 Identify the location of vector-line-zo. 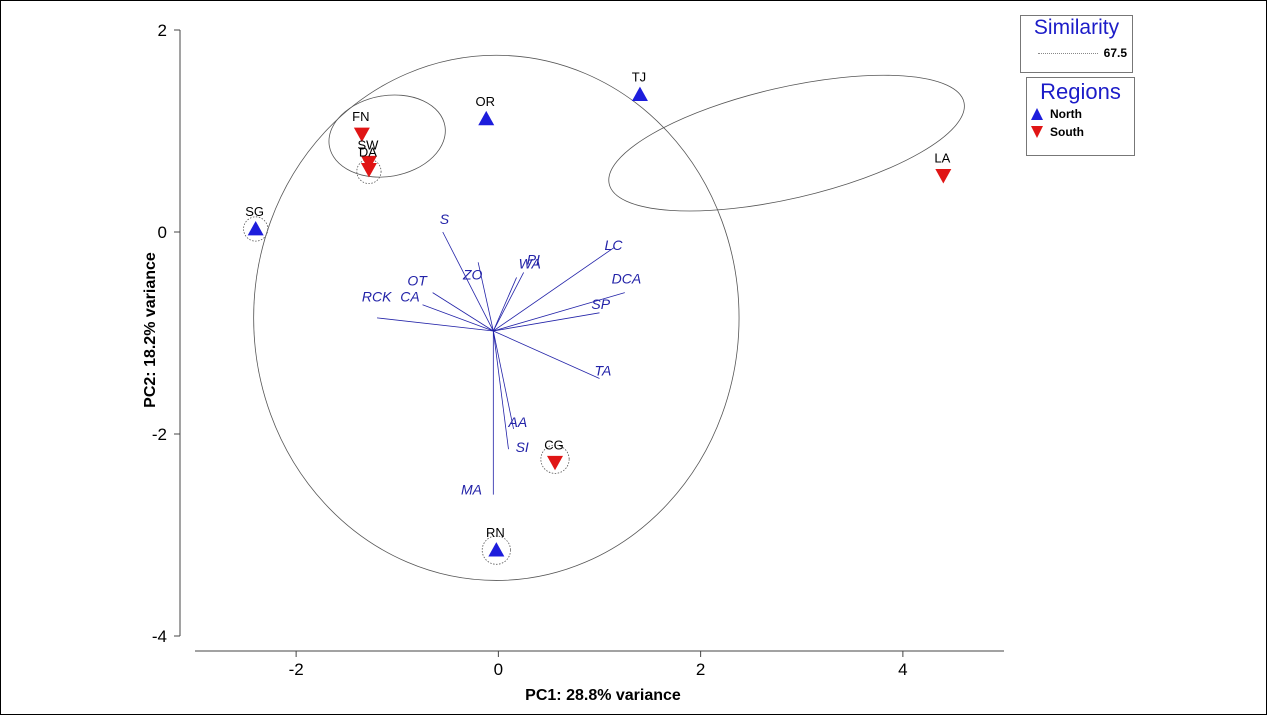
(485, 297).